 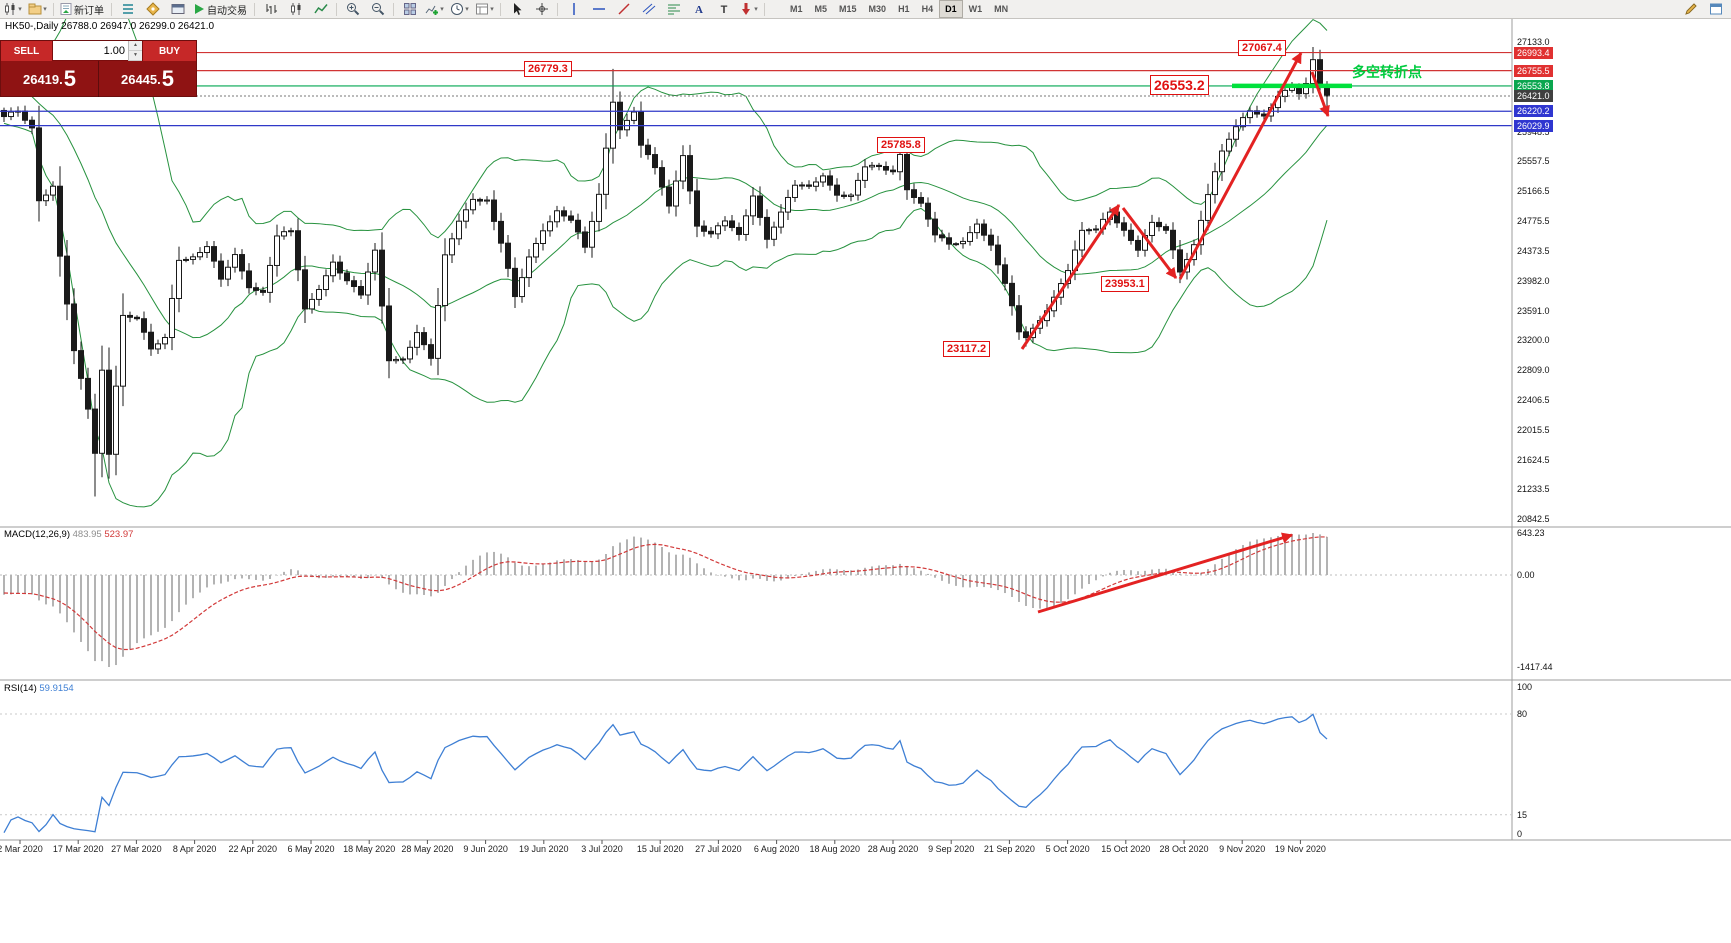 What do you see at coordinates (573, 9) in the screenshot?
I see `vertical-line-icon` at bounding box center [573, 9].